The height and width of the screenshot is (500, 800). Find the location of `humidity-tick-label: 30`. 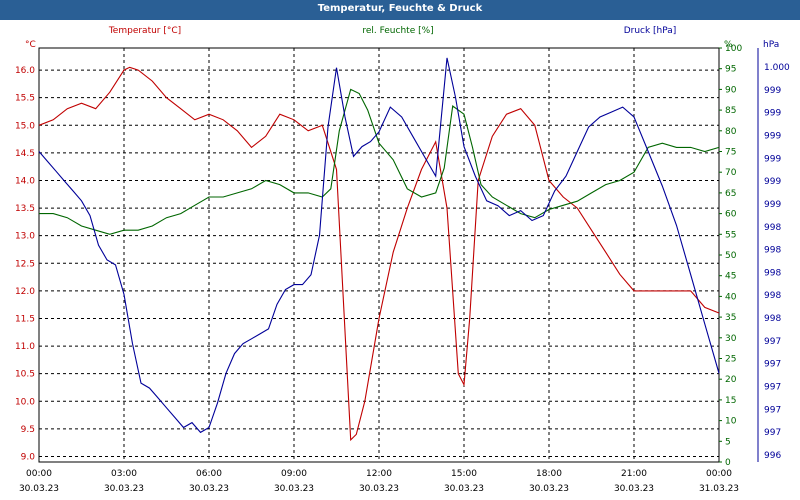

humidity-tick-label: 30 is located at coordinates (731, 339).